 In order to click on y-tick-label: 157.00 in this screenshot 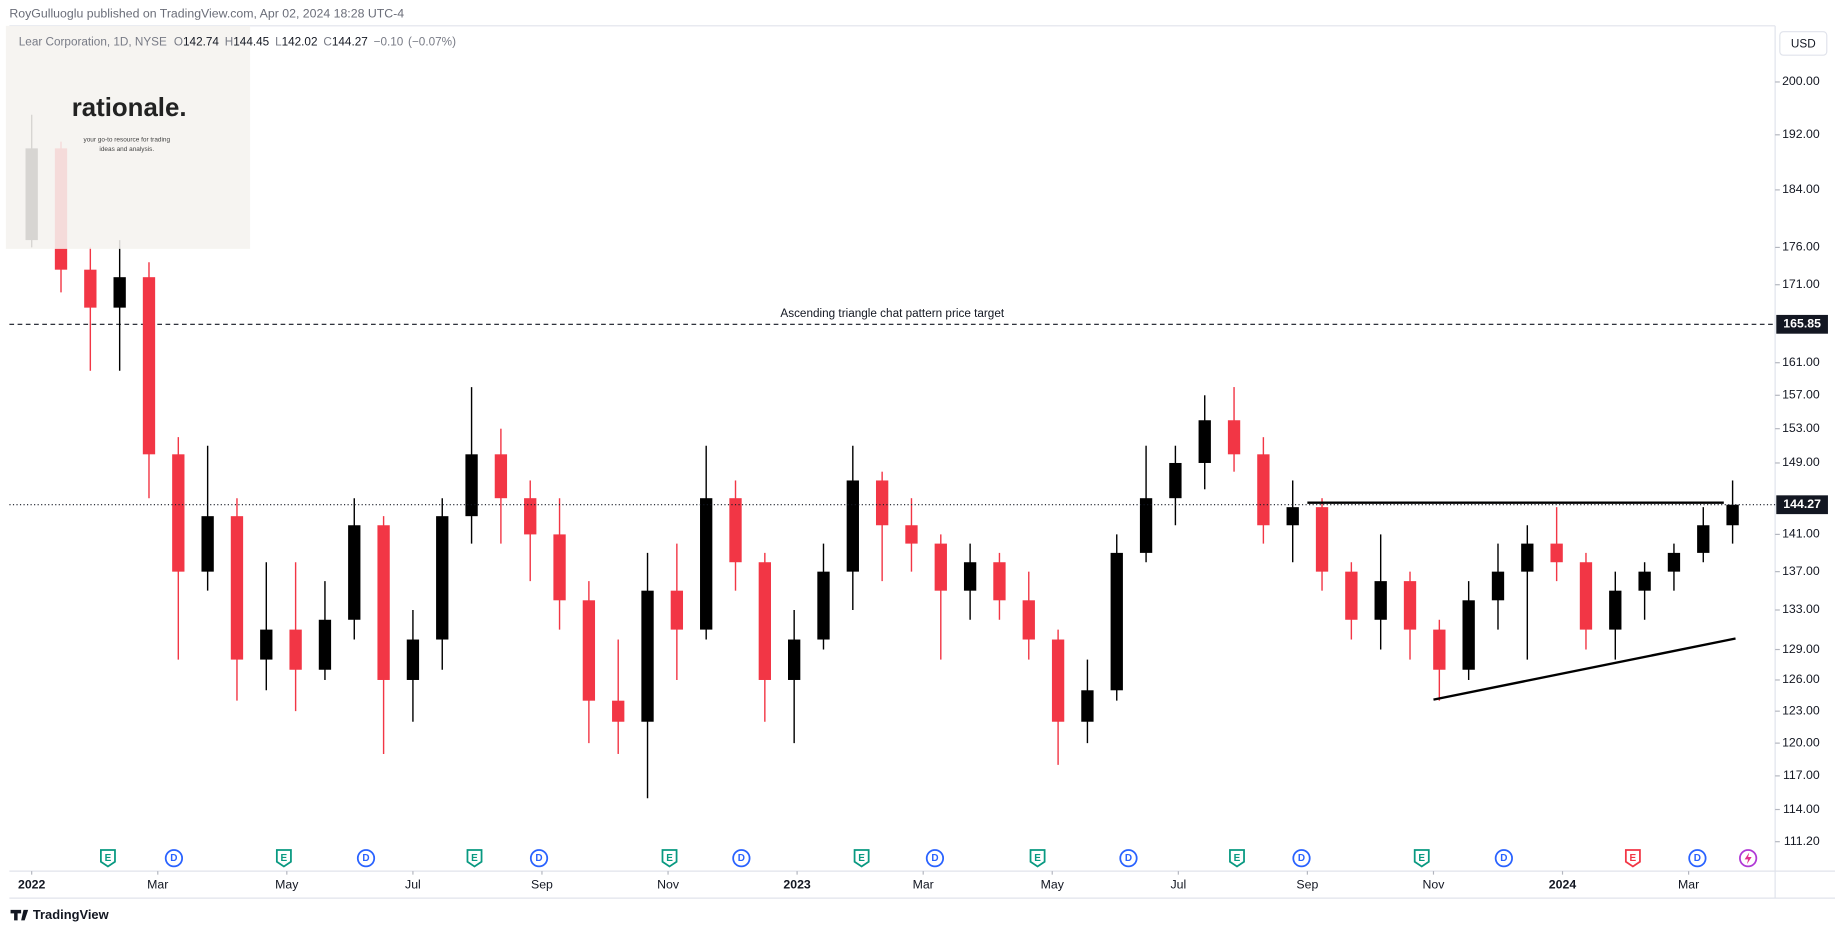, I will do `click(1801, 395)`.